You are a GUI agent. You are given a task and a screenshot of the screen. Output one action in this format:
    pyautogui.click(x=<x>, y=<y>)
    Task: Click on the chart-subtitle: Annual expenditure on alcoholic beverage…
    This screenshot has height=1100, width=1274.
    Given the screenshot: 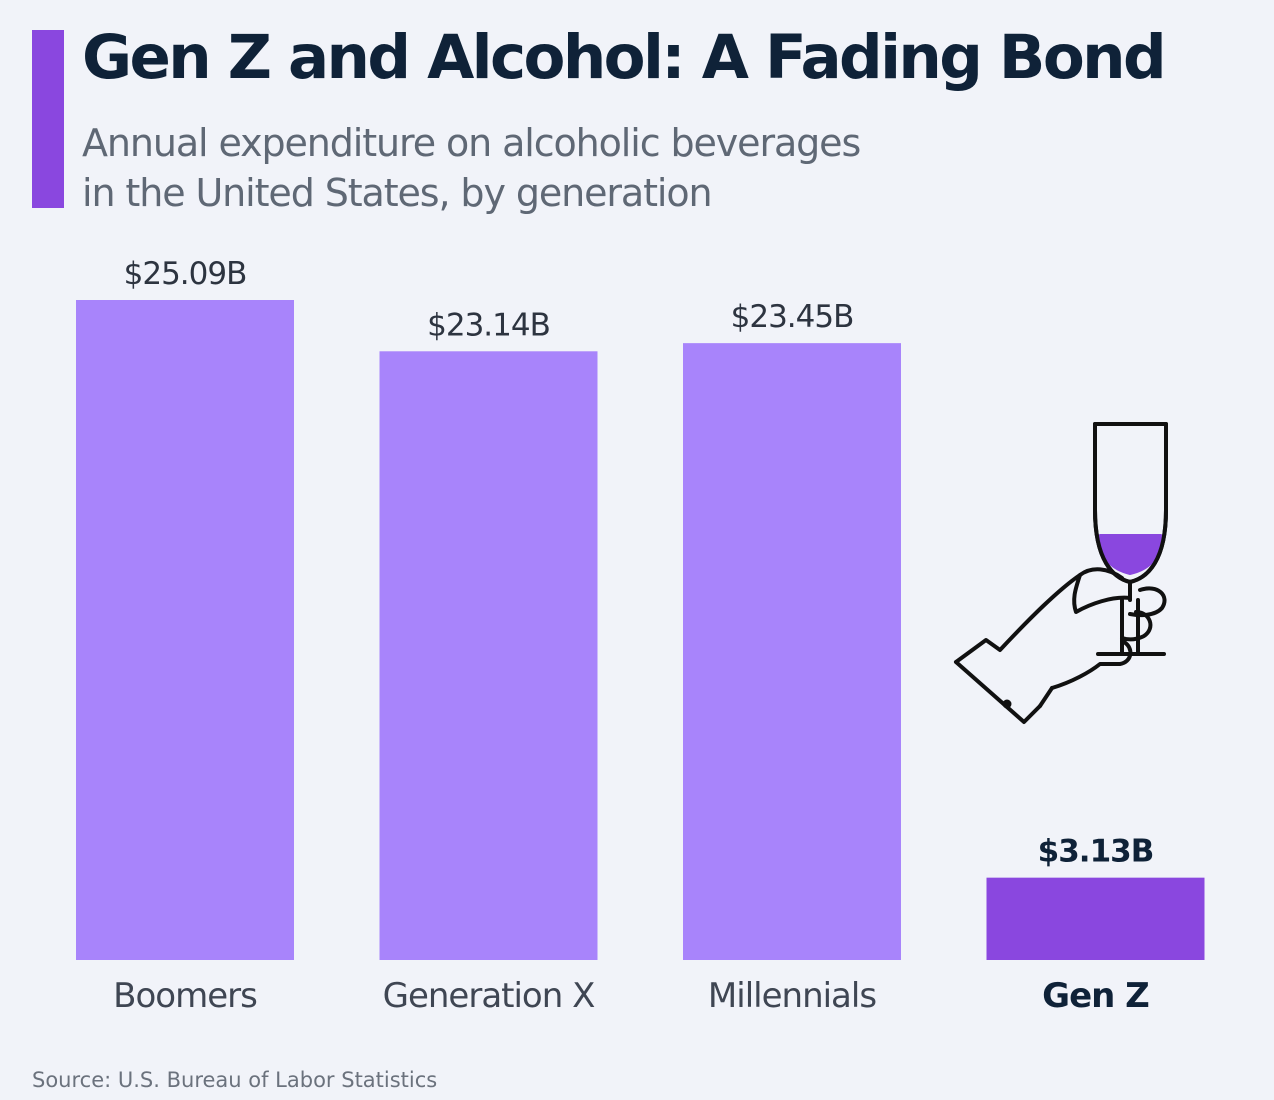 What is the action you would take?
    pyautogui.click(x=532, y=168)
    